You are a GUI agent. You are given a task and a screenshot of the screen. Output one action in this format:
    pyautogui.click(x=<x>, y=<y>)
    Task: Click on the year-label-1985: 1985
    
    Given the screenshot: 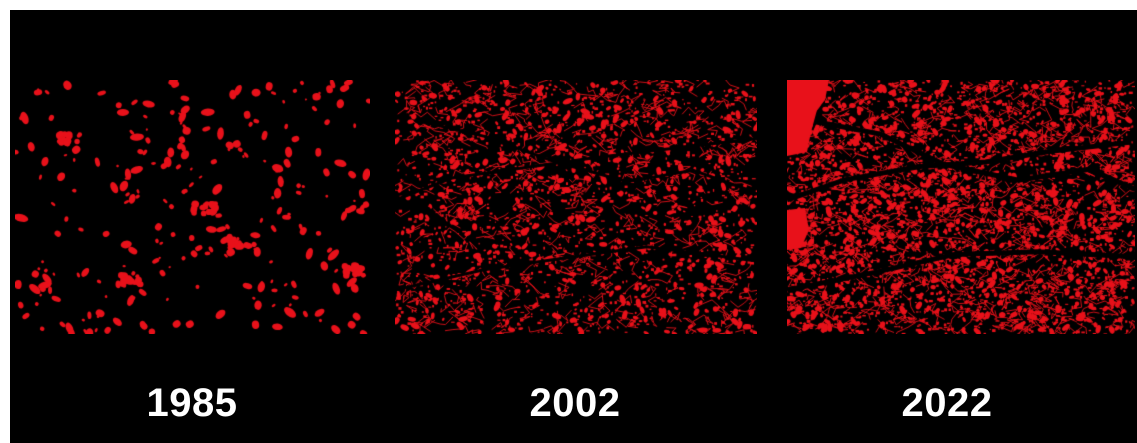 What is the action you would take?
    pyautogui.click(x=192, y=403)
    